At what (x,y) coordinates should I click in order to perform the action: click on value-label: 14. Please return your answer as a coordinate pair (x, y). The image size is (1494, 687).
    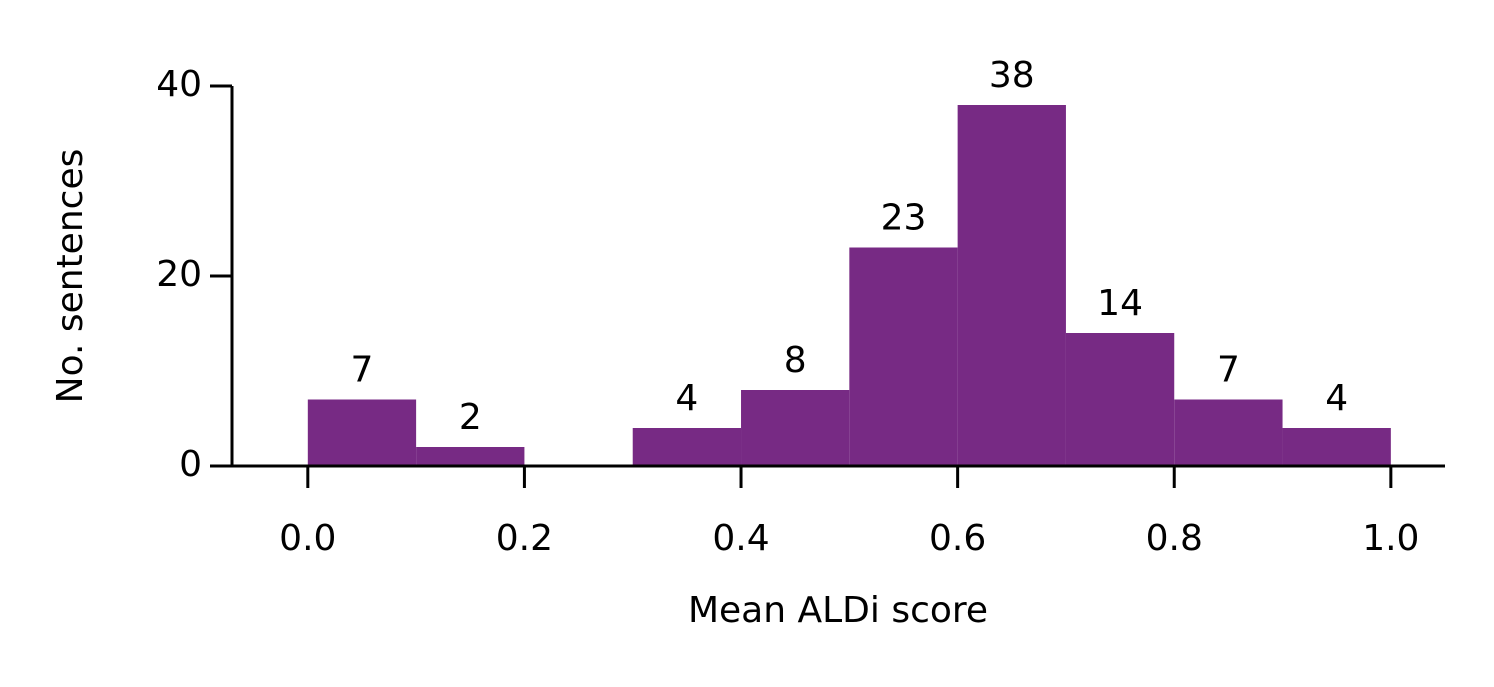
    Looking at the image, I should click on (1120, 303).